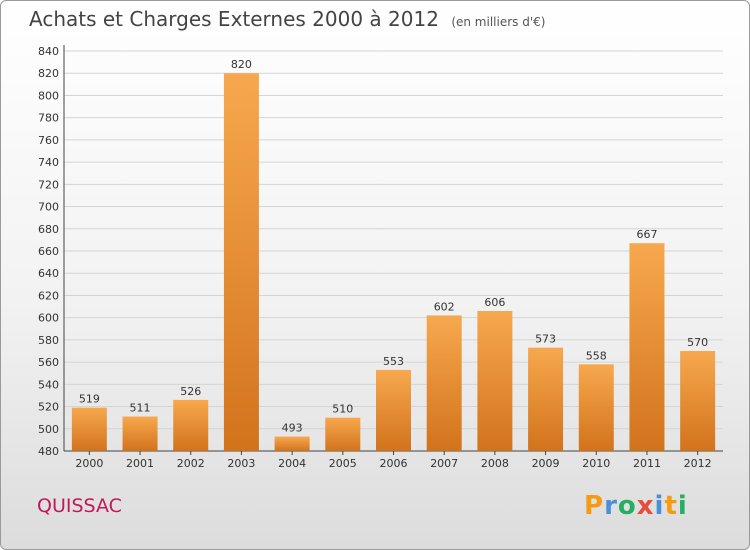  Describe the element at coordinates (191, 425) in the screenshot. I see `bar-2002` at that location.